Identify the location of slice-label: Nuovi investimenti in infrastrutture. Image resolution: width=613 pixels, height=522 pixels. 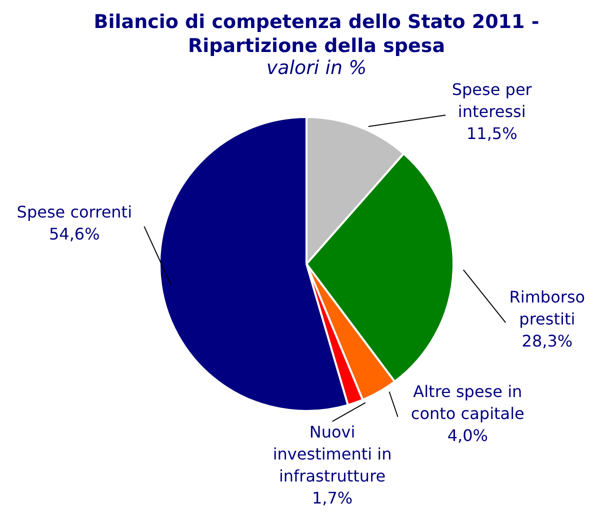
(332, 454).